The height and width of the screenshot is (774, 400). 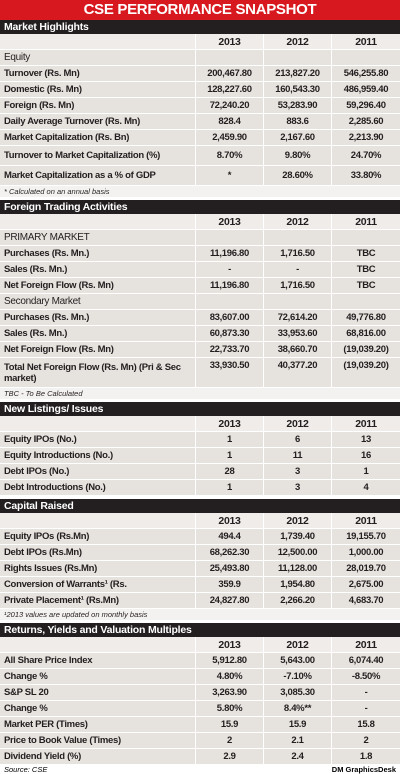 What do you see at coordinates (98, 439) in the screenshot?
I see `row-label: Equity IPOs (No.)` at bounding box center [98, 439].